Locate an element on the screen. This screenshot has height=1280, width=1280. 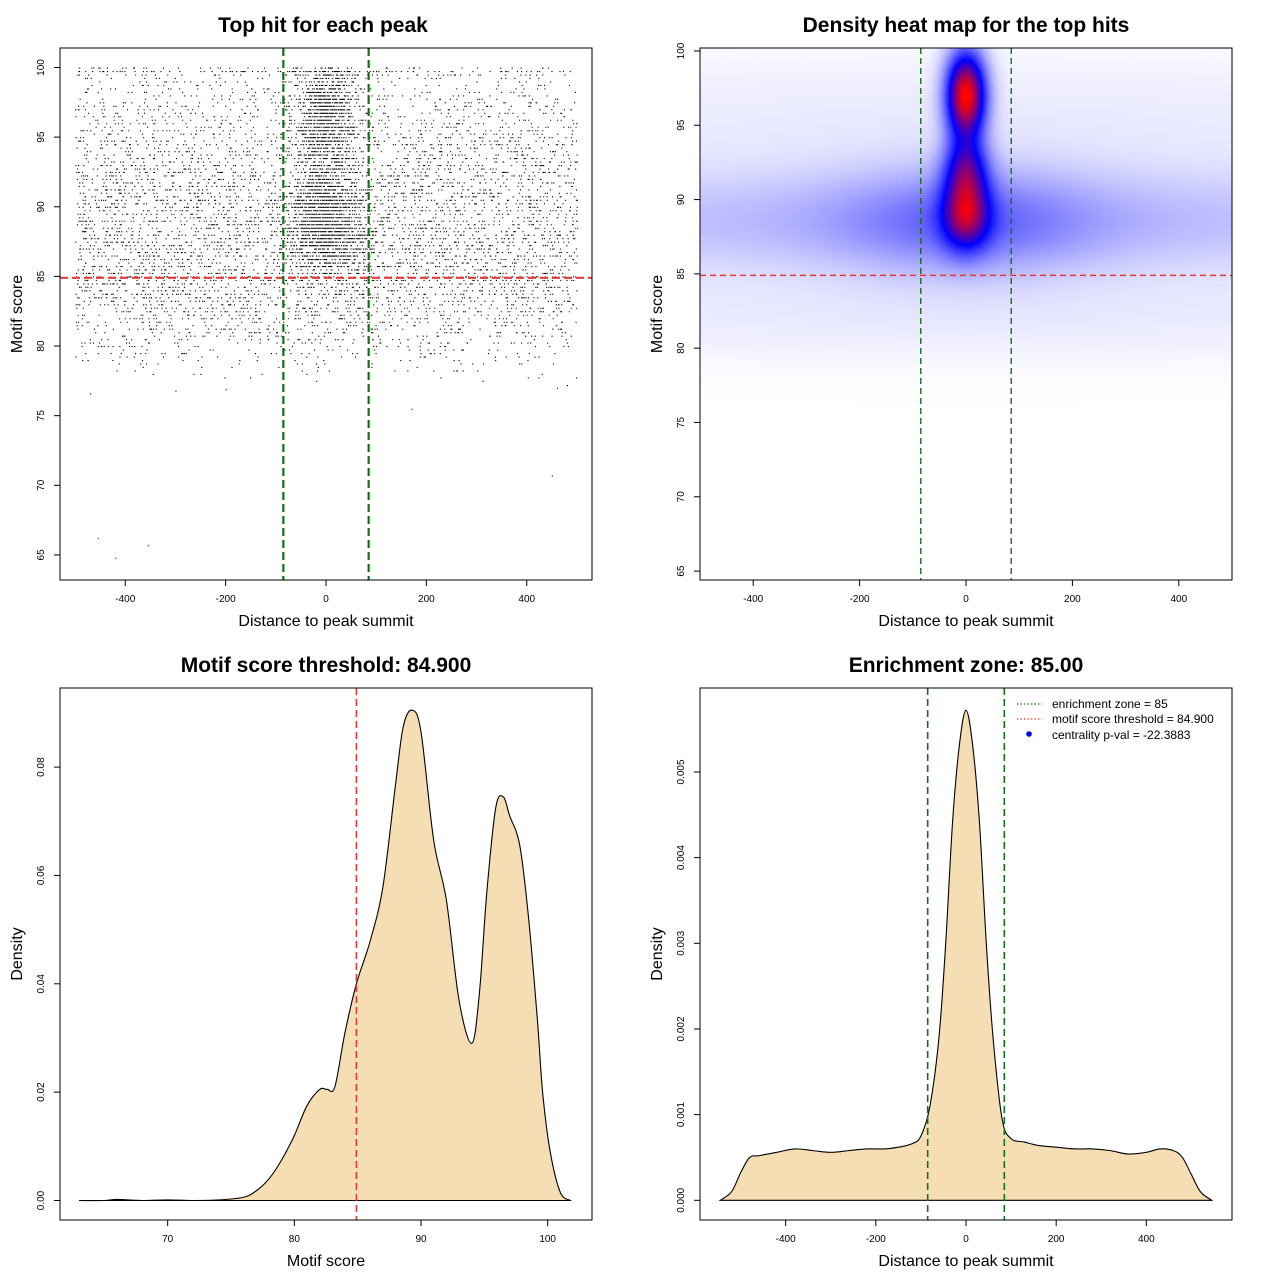
heatmap-y-label: Motif score is located at coordinates (657, 314).